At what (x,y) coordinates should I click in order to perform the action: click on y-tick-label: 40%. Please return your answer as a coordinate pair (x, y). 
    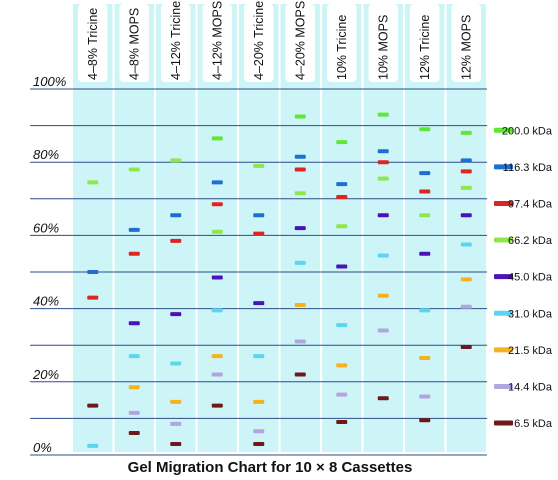
    Looking at the image, I should click on (46, 301).